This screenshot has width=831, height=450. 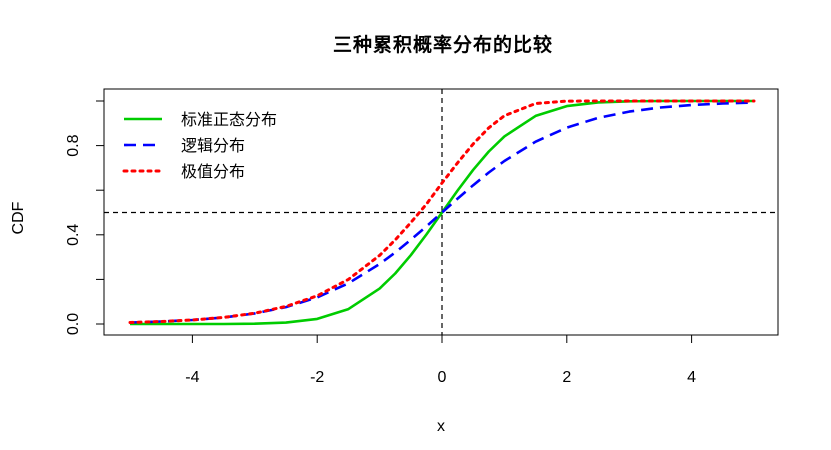 What do you see at coordinates (213, 145) in the screenshot?
I see `legend-label-2: 逻辑分布` at bounding box center [213, 145].